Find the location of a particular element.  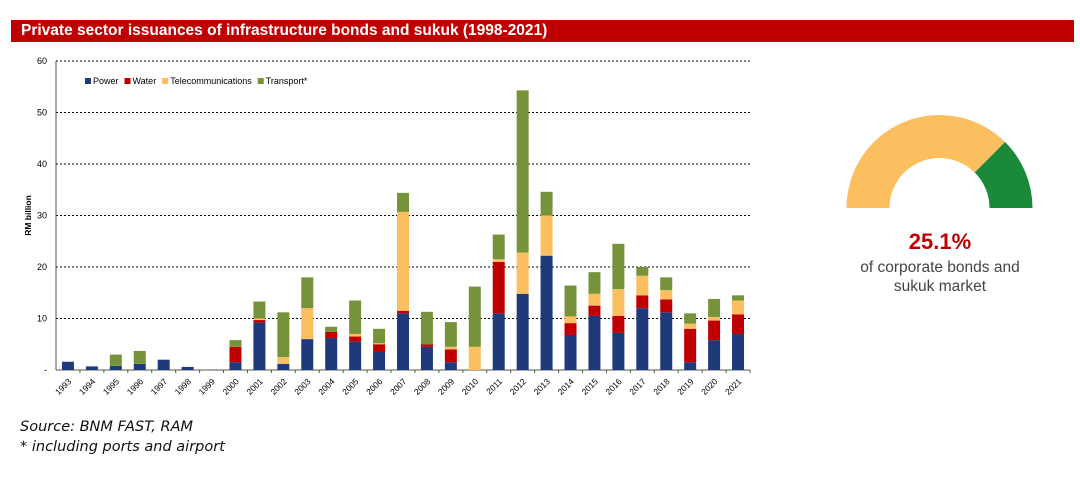

y-tick-label: - is located at coordinates (45, 370).